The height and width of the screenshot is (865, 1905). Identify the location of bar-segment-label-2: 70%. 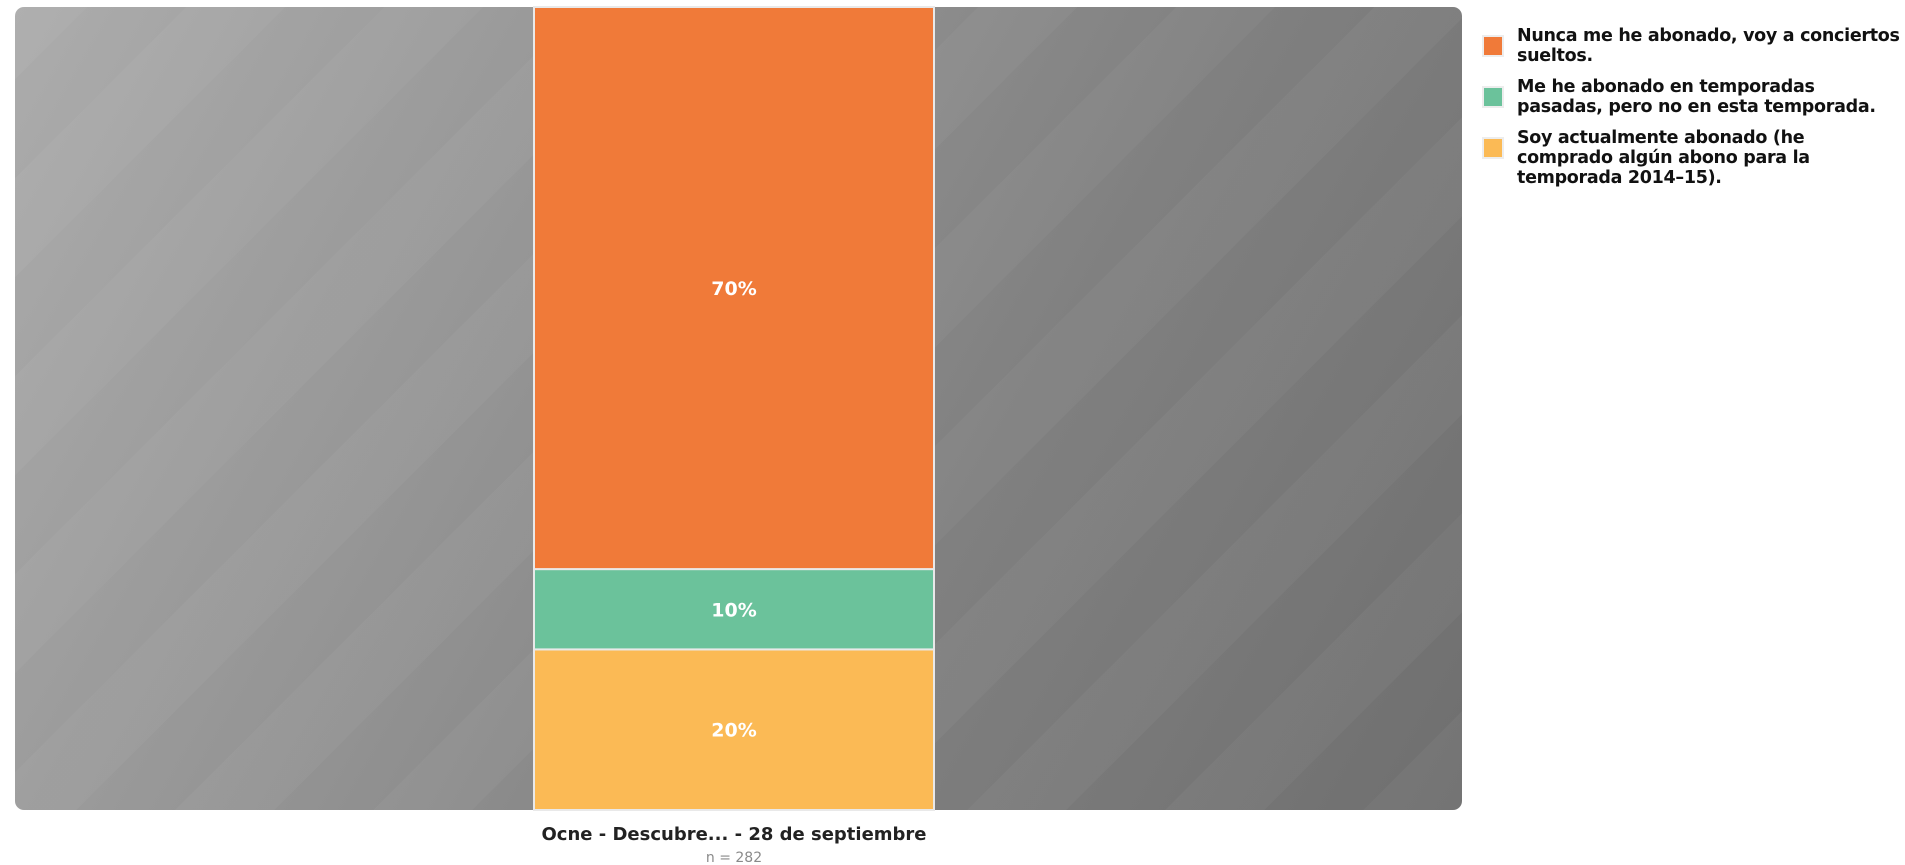
(733, 289).